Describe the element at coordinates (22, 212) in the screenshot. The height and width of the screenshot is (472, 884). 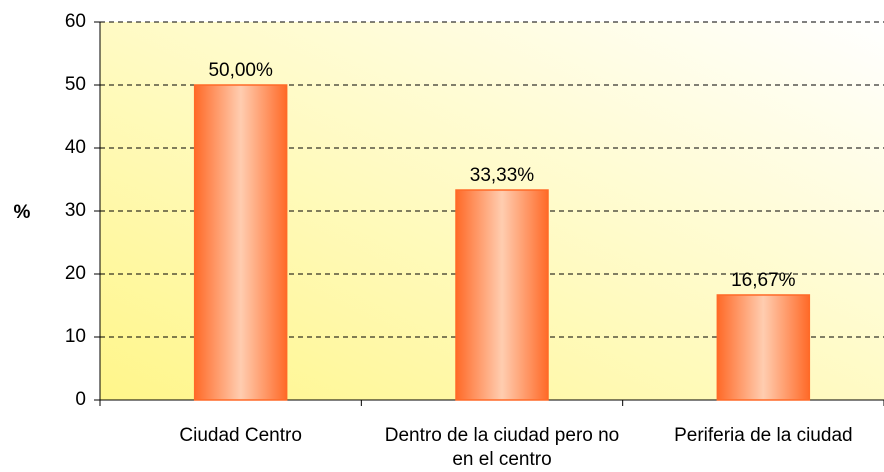
I see `y-axis-label: %` at that location.